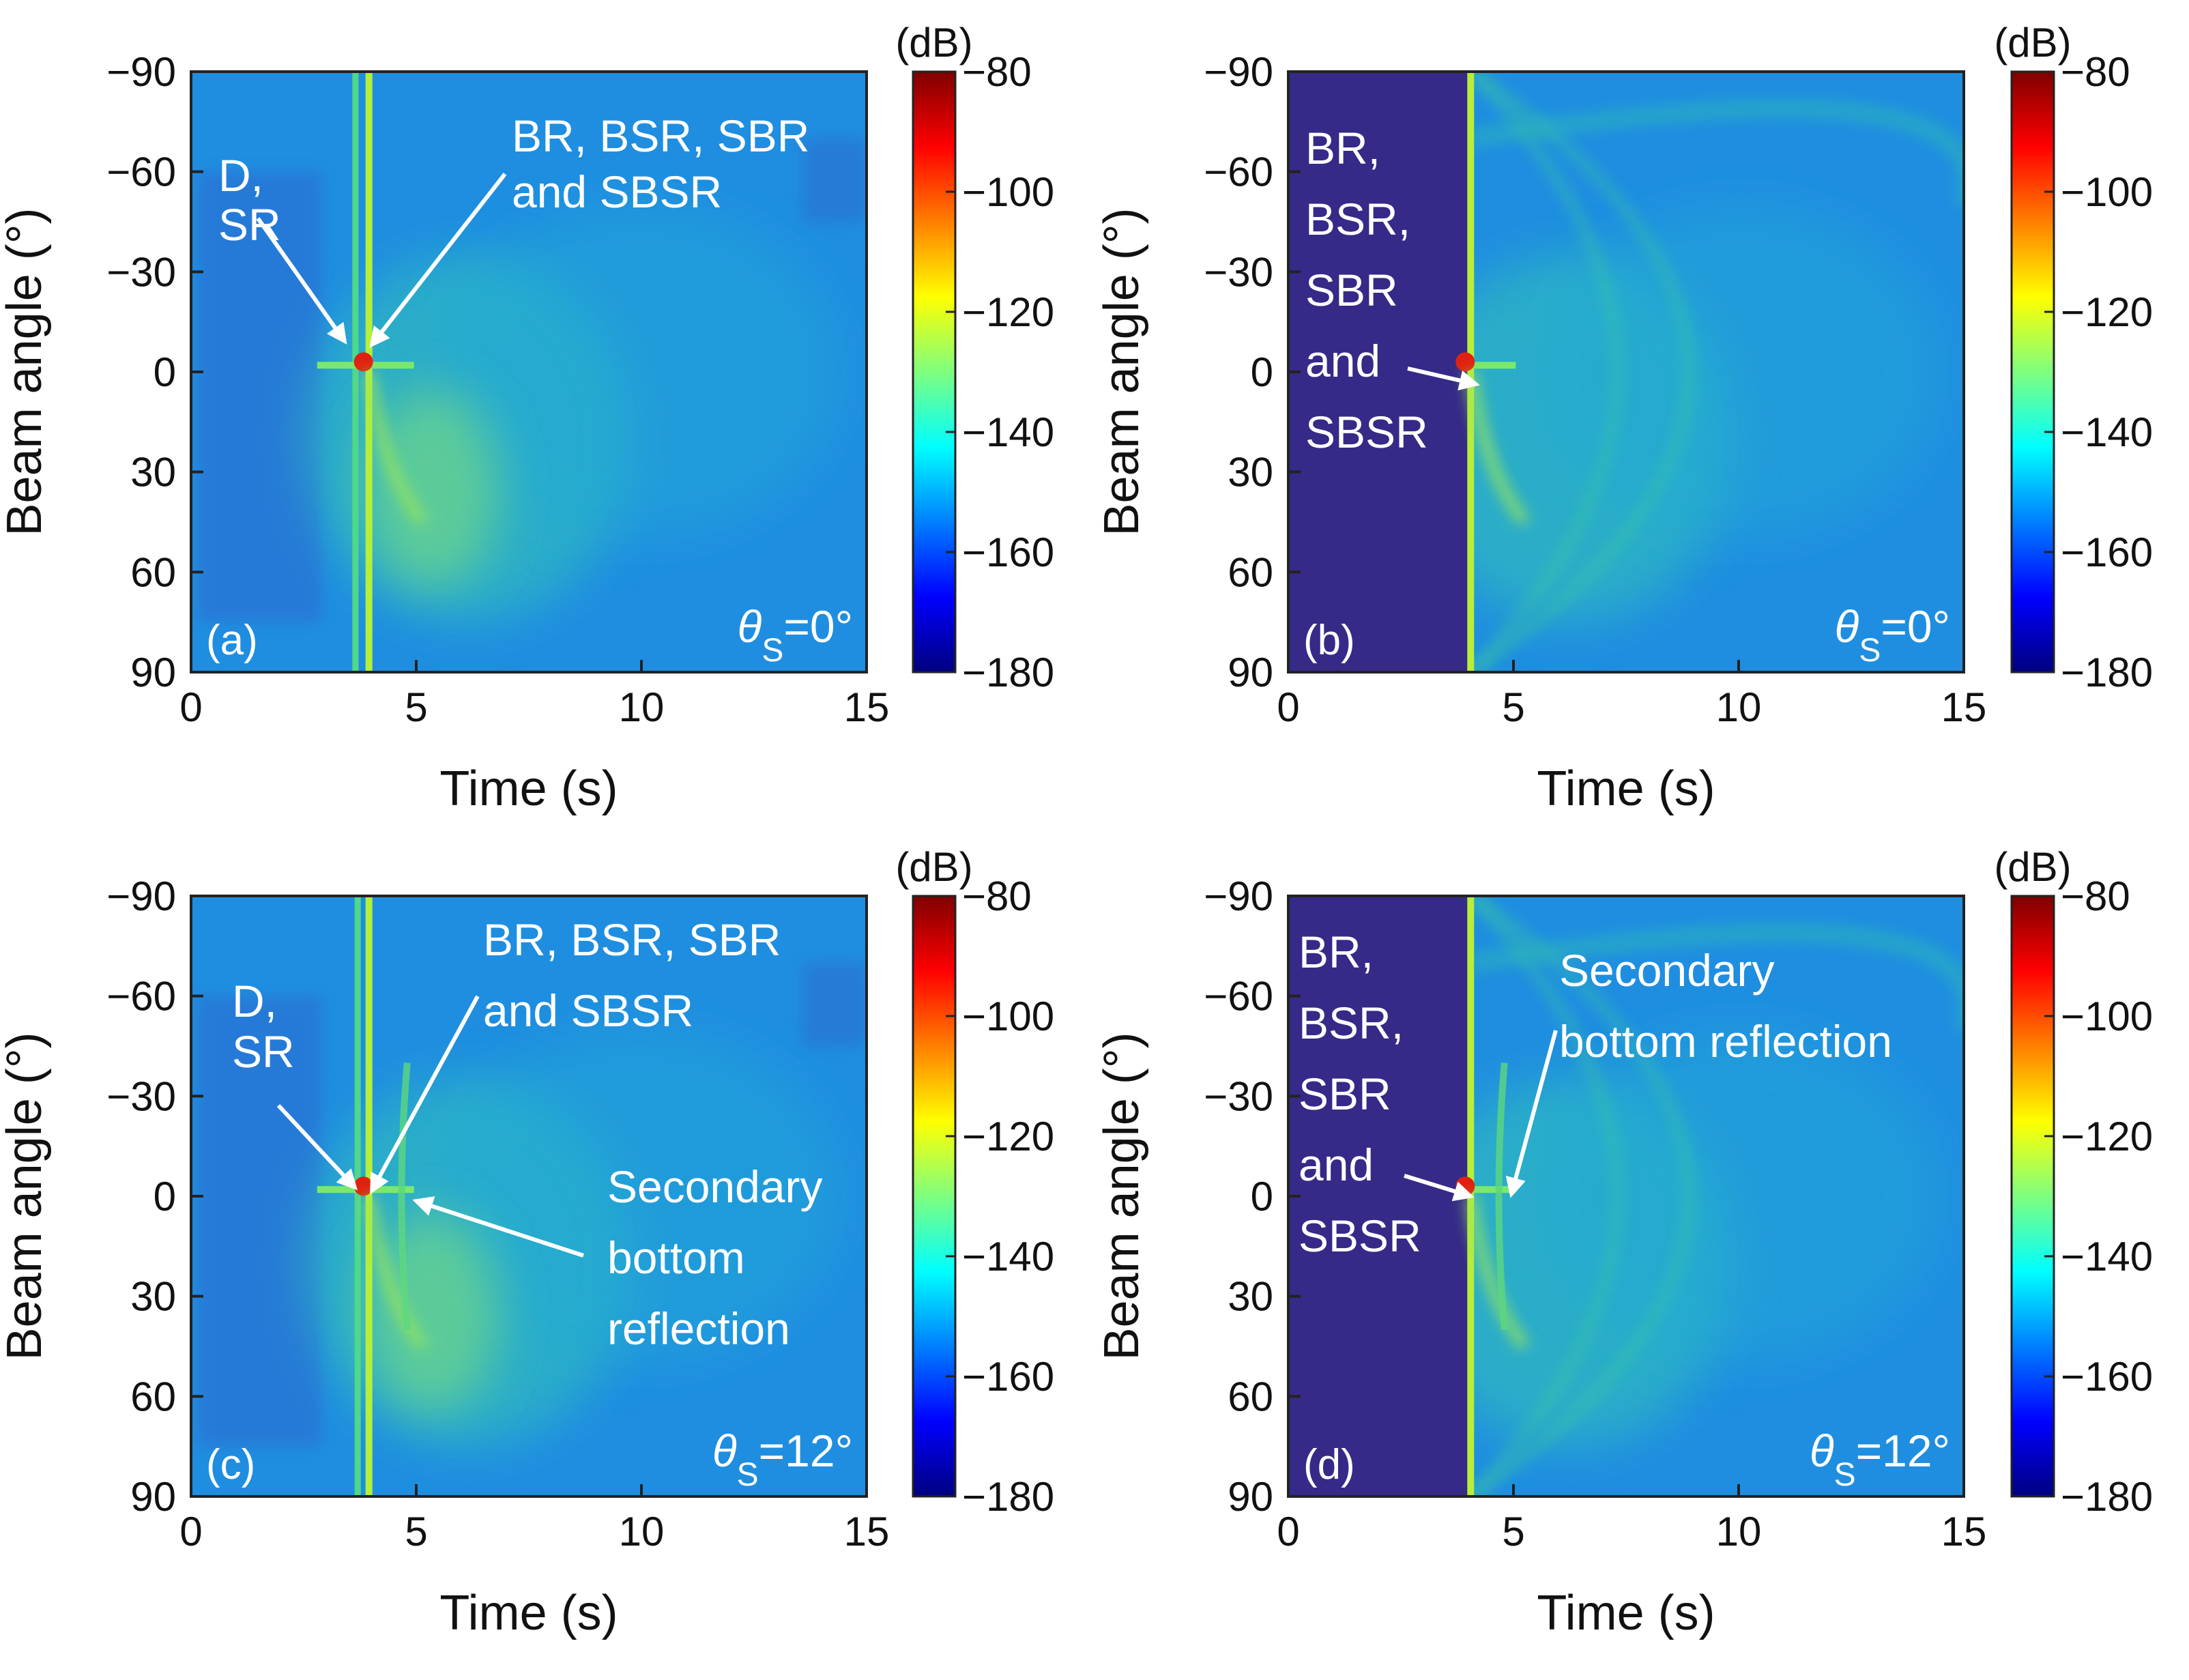 The image size is (2189, 1680). What do you see at coordinates (1880, 1459) in the screenshot?
I see `source-angle-label: θS=12°` at bounding box center [1880, 1459].